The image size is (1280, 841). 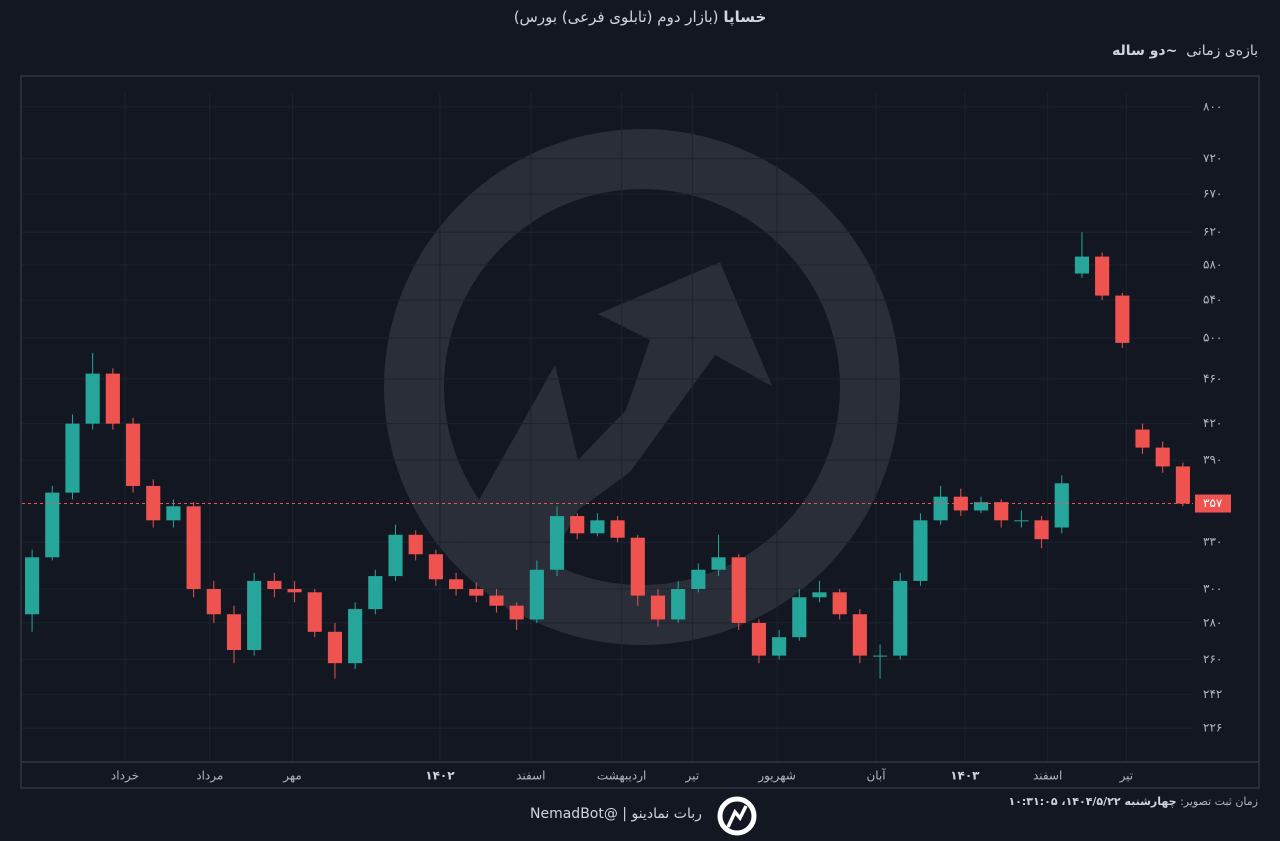 What do you see at coordinates (1212, 300) in the screenshot?
I see `y-tick-label: ۵۴۰` at bounding box center [1212, 300].